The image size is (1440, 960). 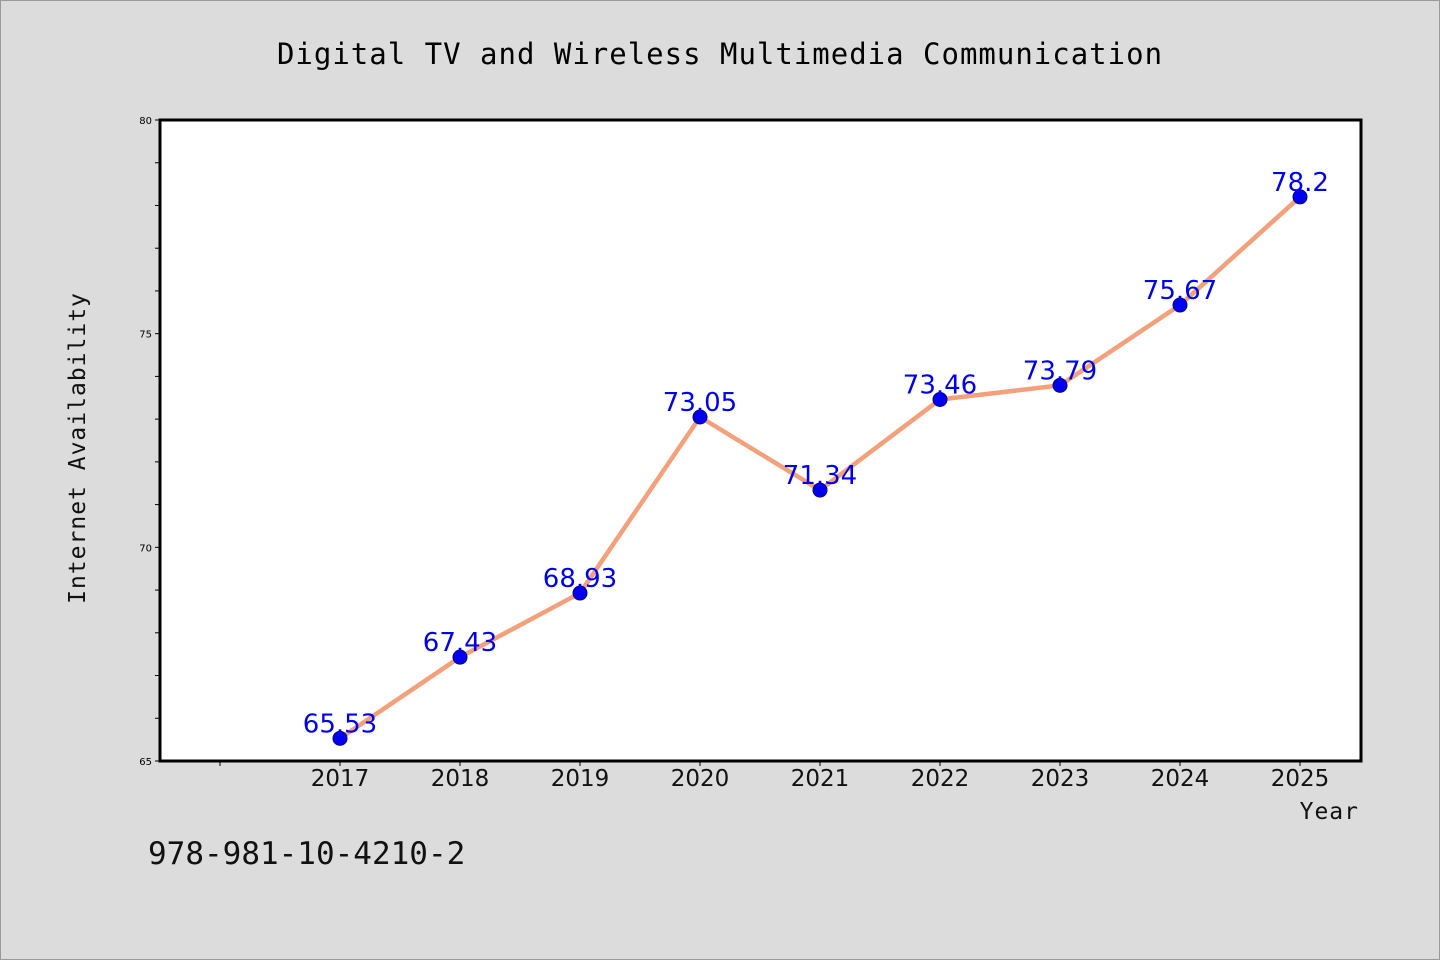 What do you see at coordinates (700, 779) in the screenshot?
I see `x-tick-label: 2020` at bounding box center [700, 779].